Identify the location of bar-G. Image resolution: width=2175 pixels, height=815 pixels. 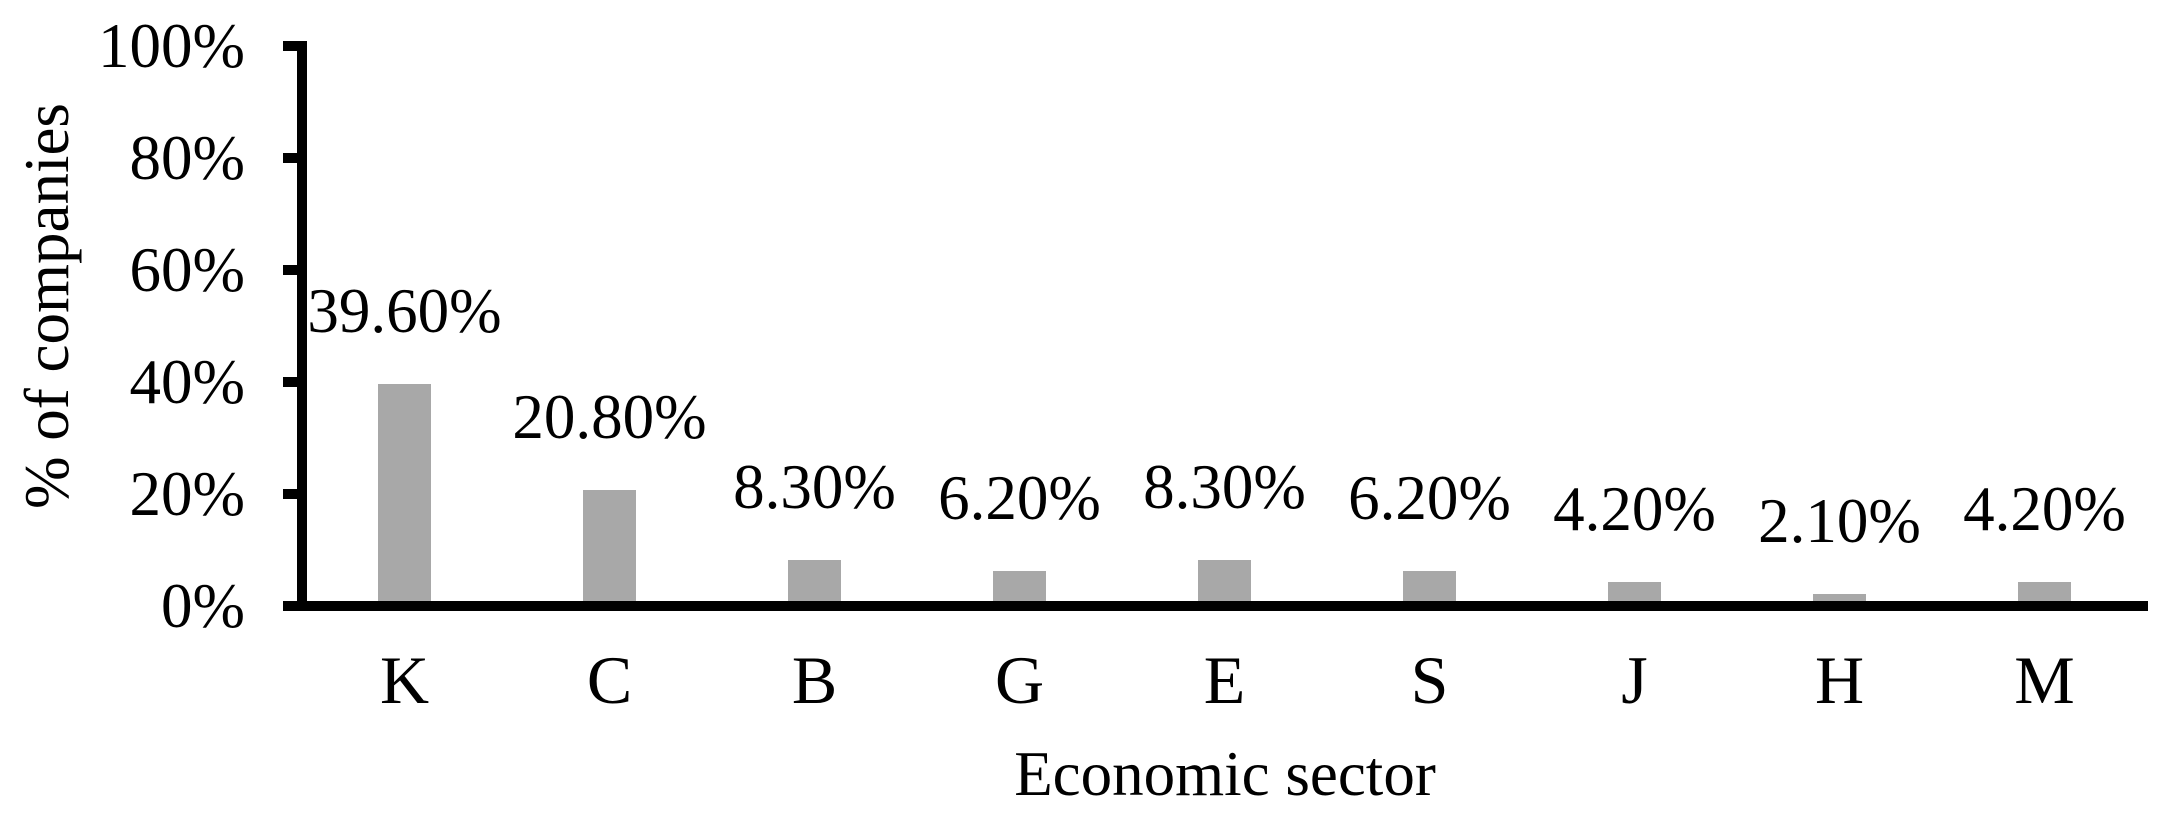
(1019, 588).